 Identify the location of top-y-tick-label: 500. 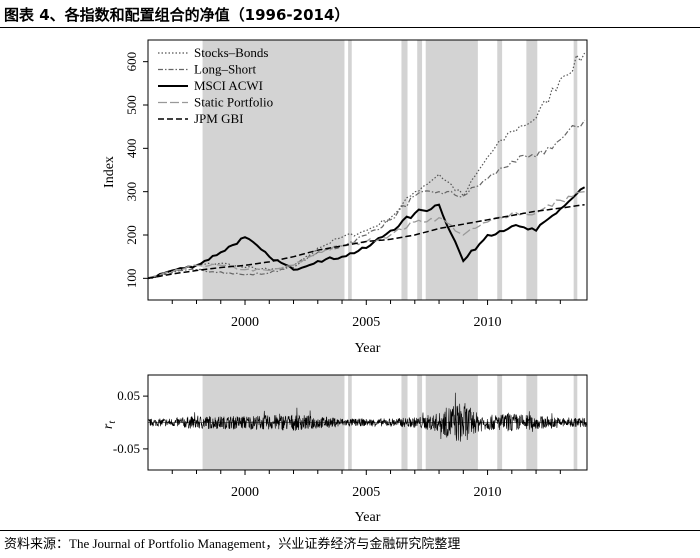
(131, 105).